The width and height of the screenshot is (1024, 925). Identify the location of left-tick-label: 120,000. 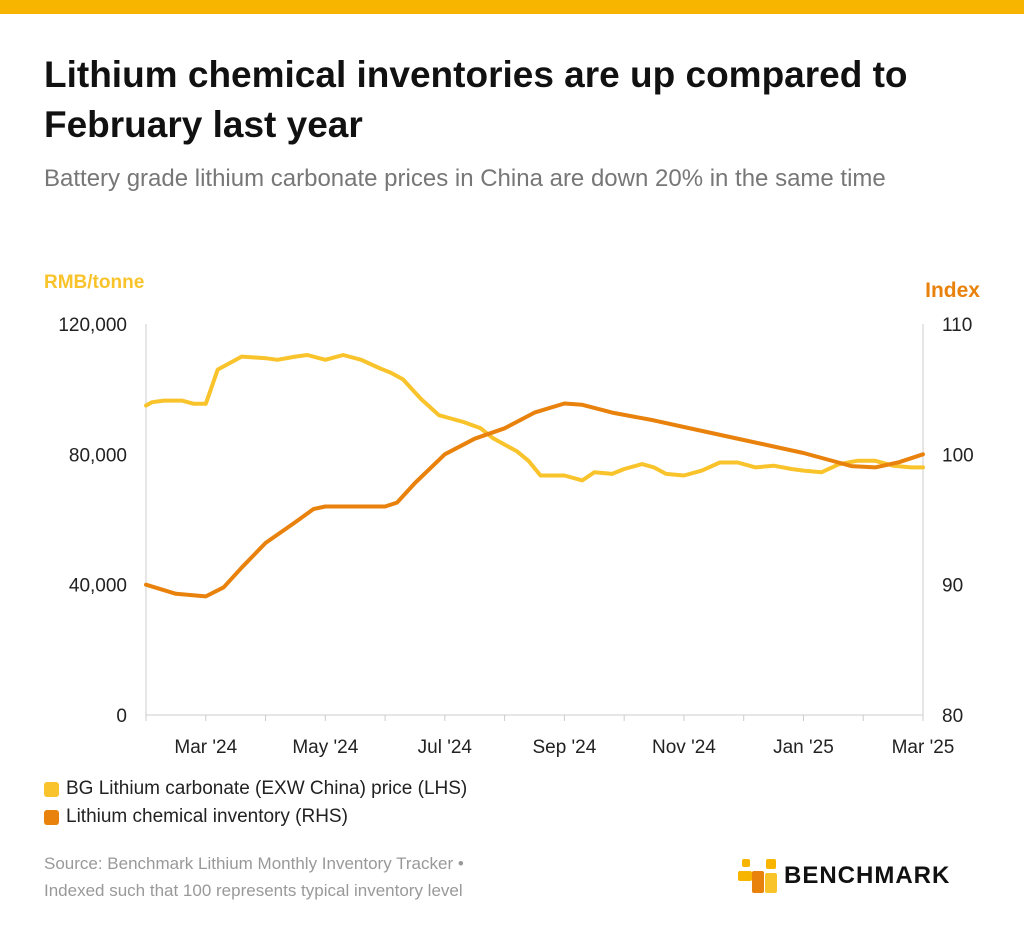
(92, 325).